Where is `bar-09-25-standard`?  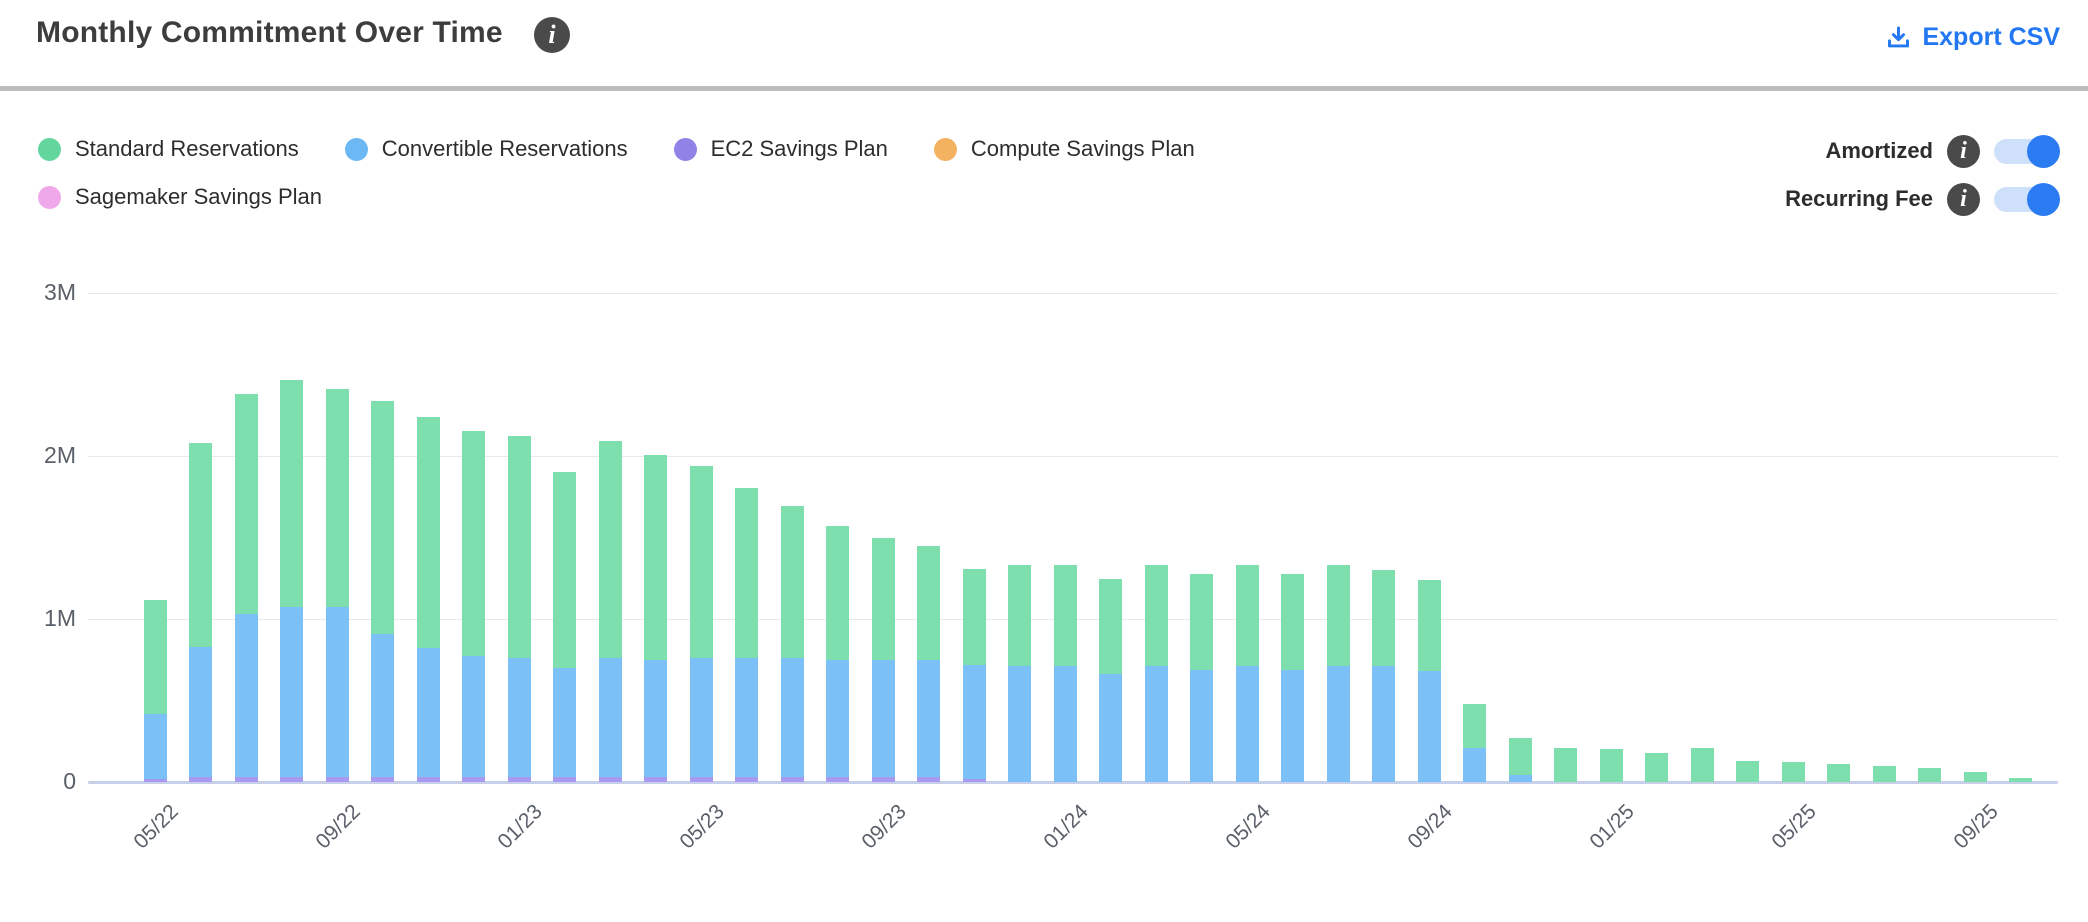 bar-09-25-standard is located at coordinates (1975, 777).